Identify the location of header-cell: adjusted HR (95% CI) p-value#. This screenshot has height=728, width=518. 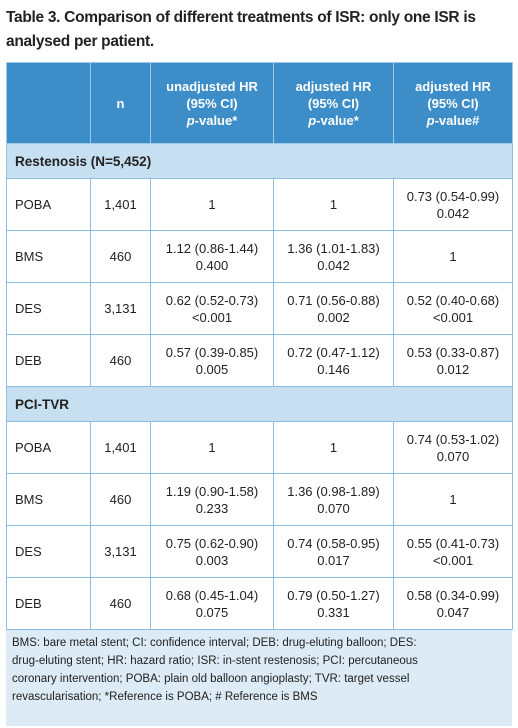
(453, 103).